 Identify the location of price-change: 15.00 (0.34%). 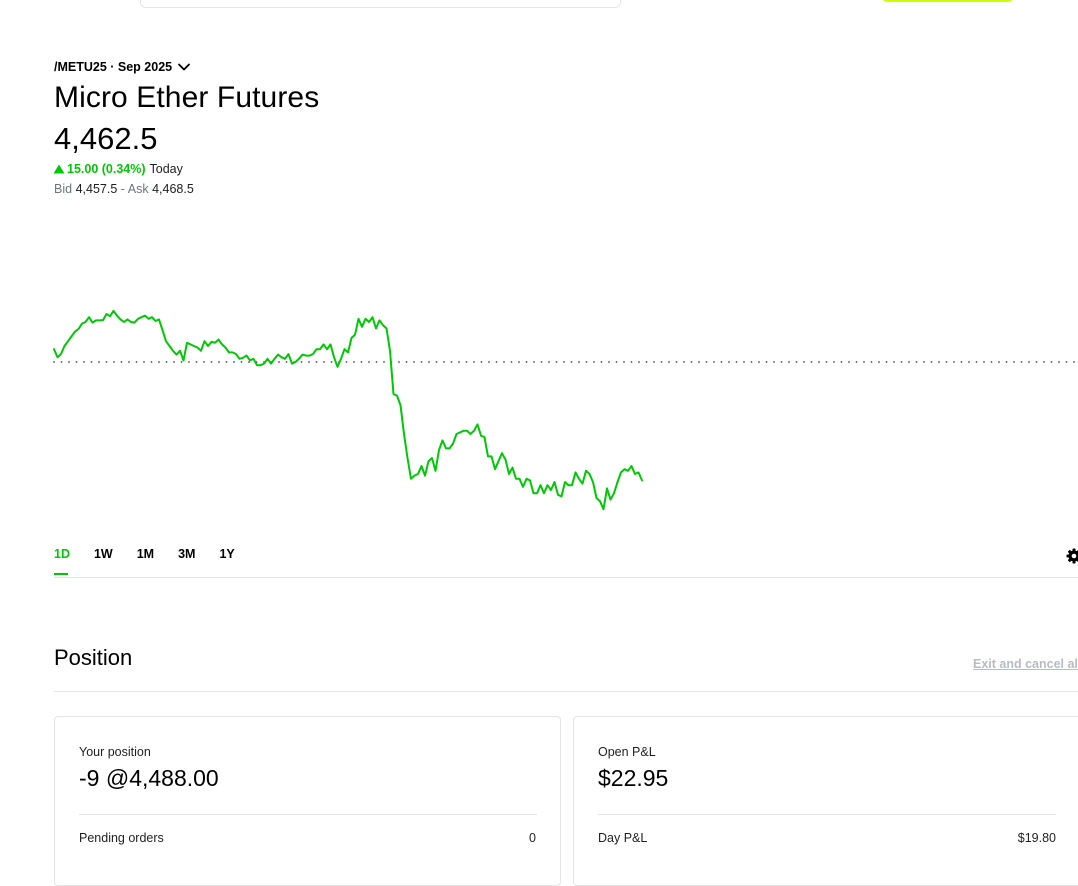
(99, 169).